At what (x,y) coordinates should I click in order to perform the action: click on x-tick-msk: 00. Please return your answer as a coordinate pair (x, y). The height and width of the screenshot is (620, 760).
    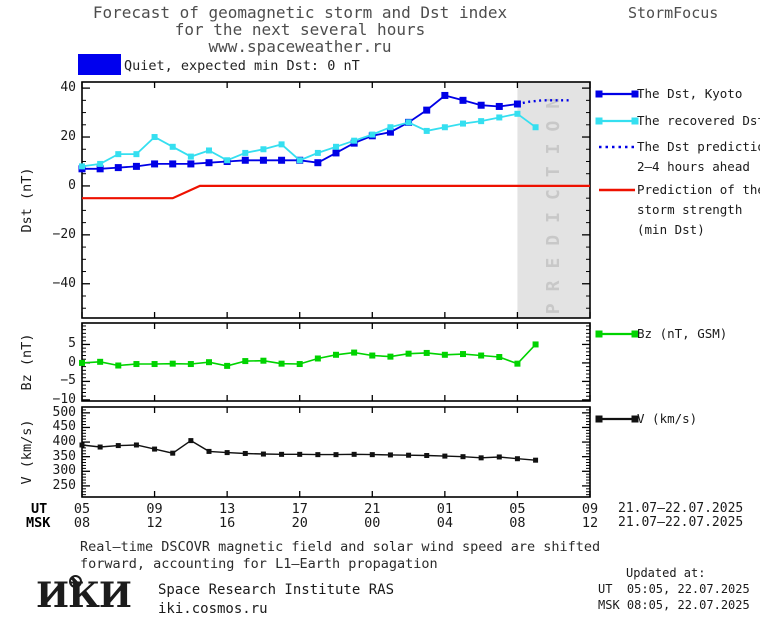
    Looking at the image, I should click on (372, 523).